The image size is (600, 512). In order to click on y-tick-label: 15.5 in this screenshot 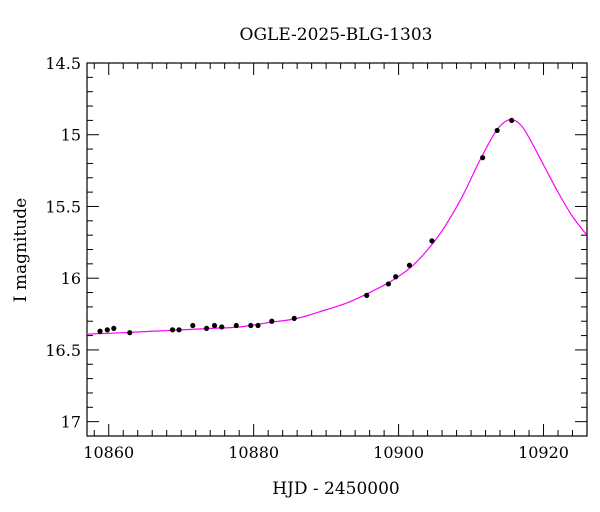, I will do `click(63, 206)`.